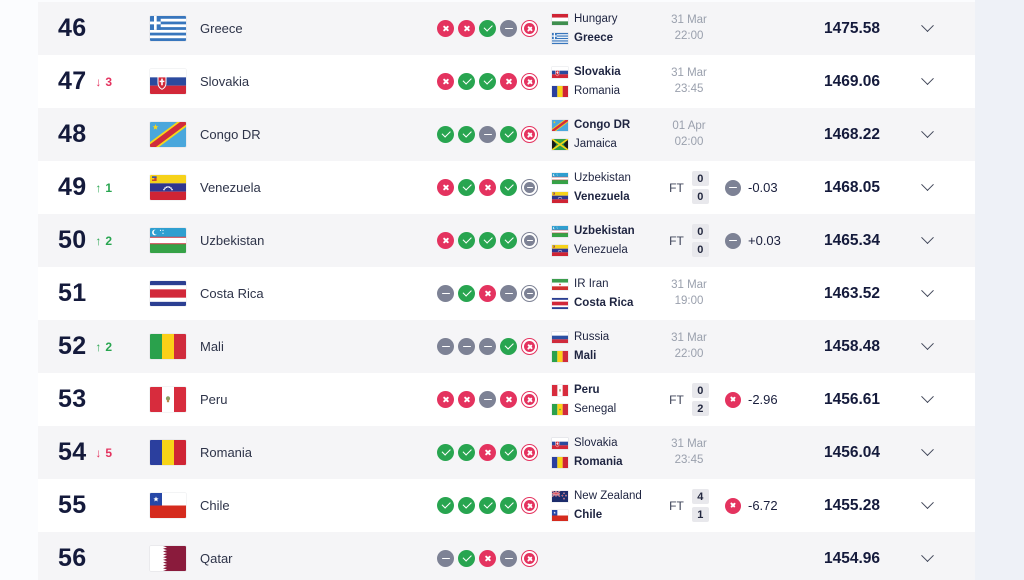 The width and height of the screenshot is (1024, 580). I want to click on movement-arrow-icon: ↑, so click(98, 346).